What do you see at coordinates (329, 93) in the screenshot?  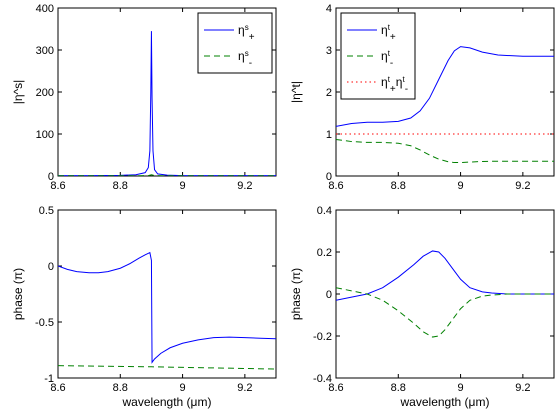 I see `y-tick-label: 2` at bounding box center [329, 93].